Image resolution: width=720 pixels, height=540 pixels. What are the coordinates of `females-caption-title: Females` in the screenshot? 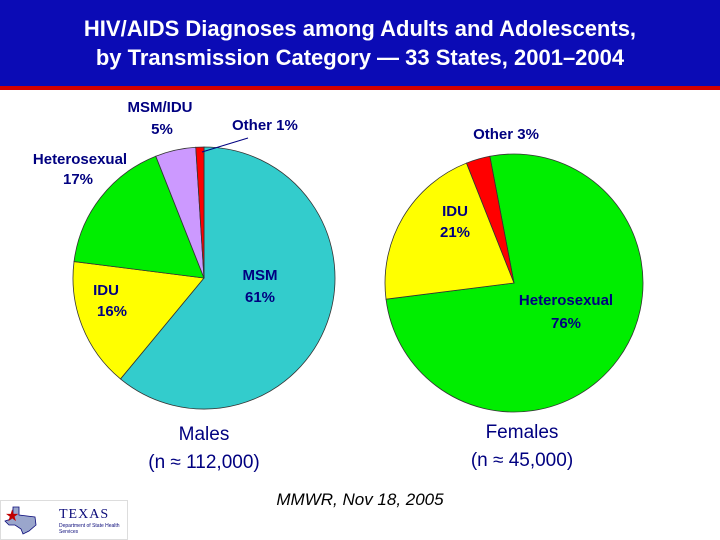 It's located at (522, 432).